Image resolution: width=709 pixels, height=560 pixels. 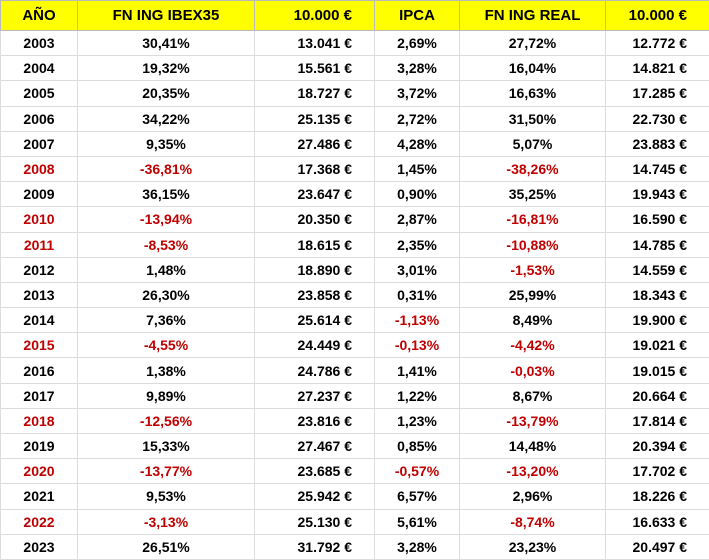 I want to click on real-value-cell: 20.664 €, so click(x=657, y=395).